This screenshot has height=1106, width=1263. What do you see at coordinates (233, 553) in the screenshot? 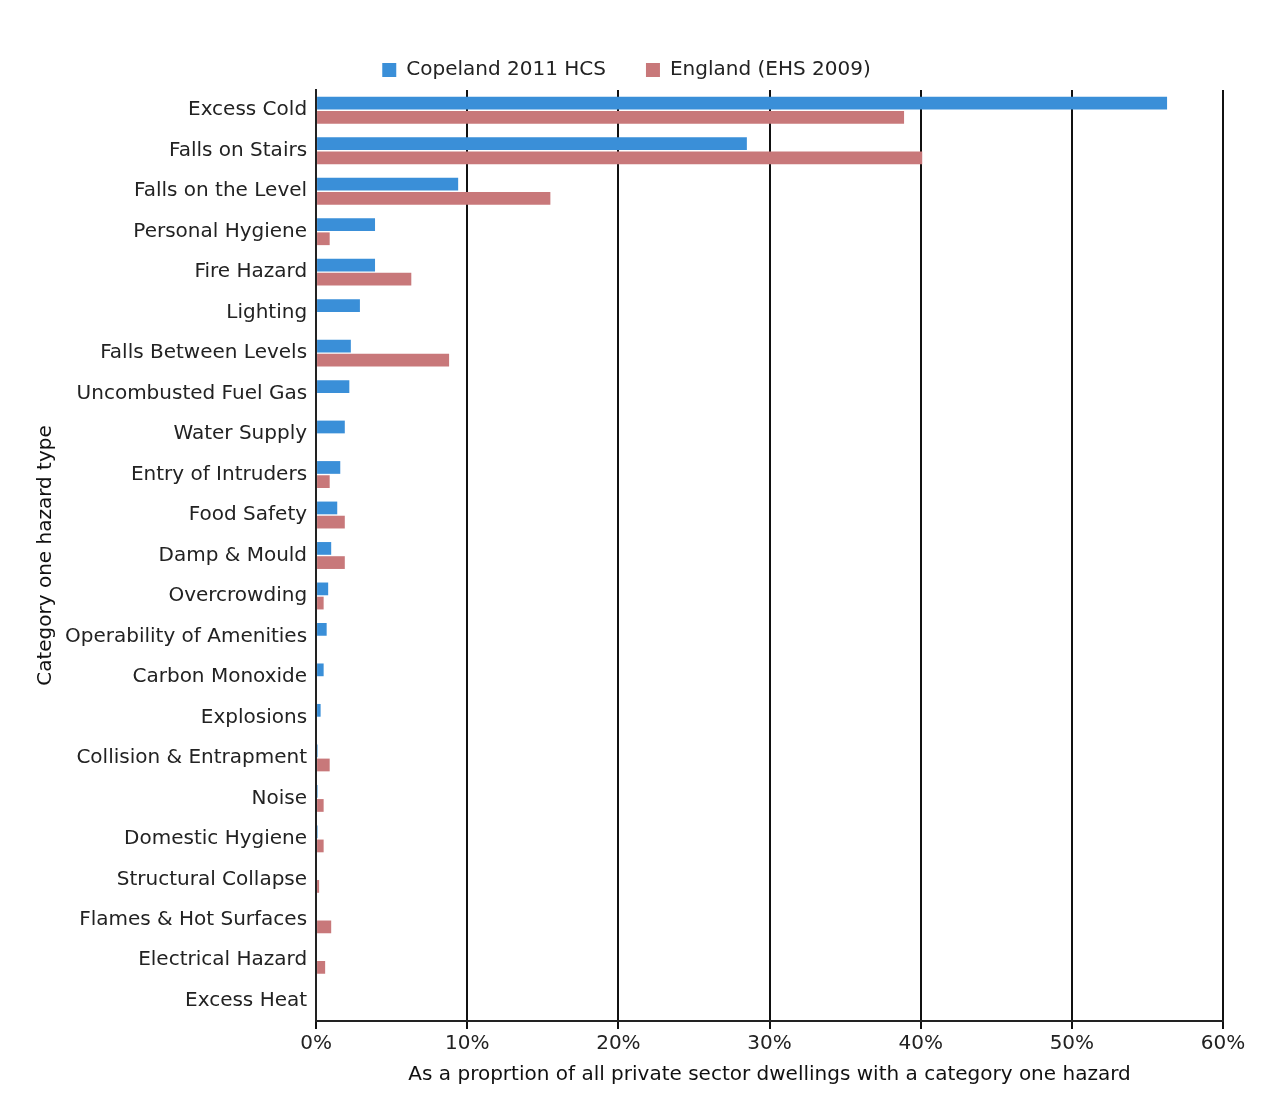
I see `y-tick-label: Damp & Mould` at bounding box center [233, 553].